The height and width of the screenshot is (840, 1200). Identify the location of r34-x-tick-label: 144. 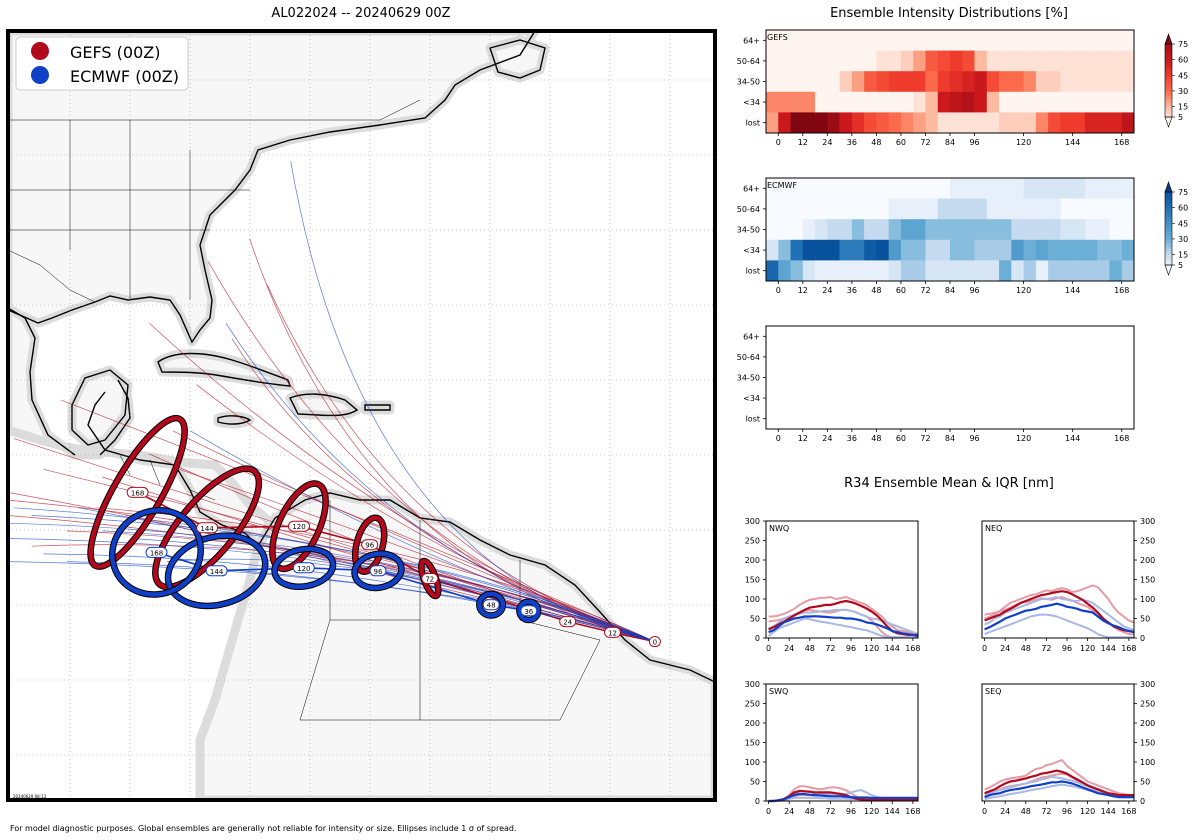
(1108, 811).